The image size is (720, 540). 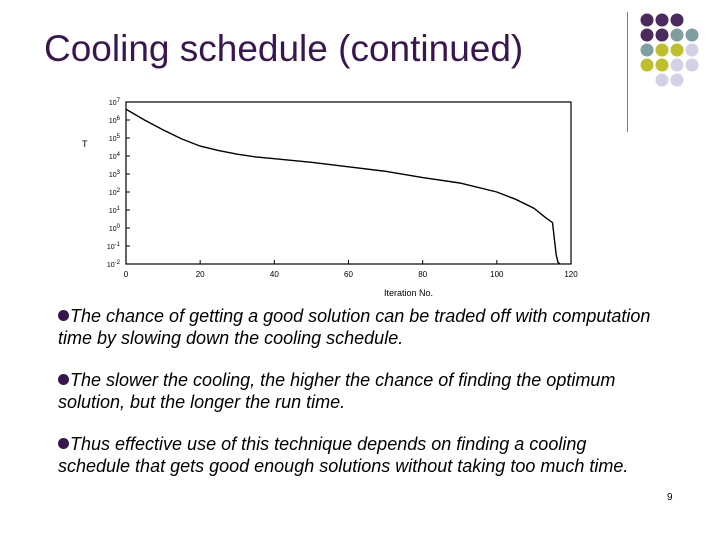 I want to click on y-tick-label: 106, so click(x=115, y=120).